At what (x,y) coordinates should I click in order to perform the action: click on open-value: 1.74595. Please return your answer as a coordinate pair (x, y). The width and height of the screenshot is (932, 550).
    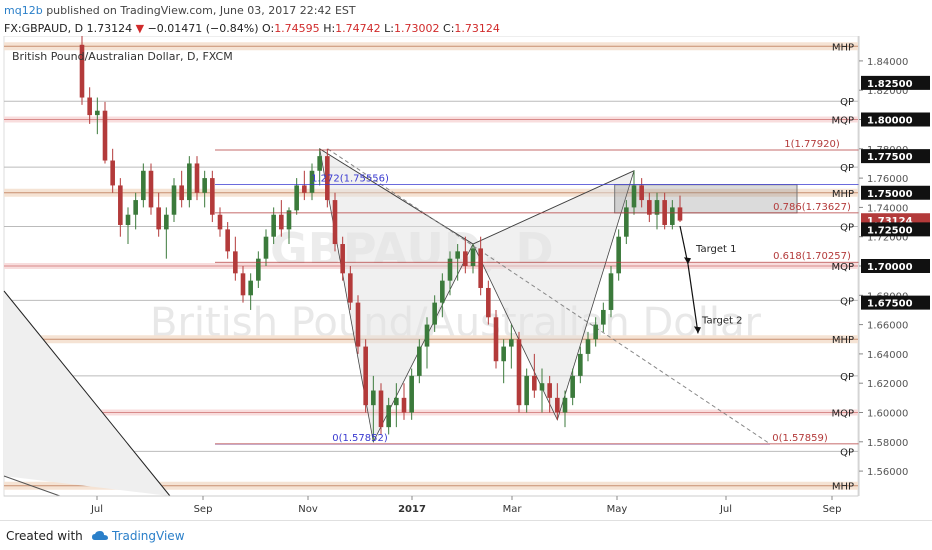
    Looking at the image, I should click on (297, 28).